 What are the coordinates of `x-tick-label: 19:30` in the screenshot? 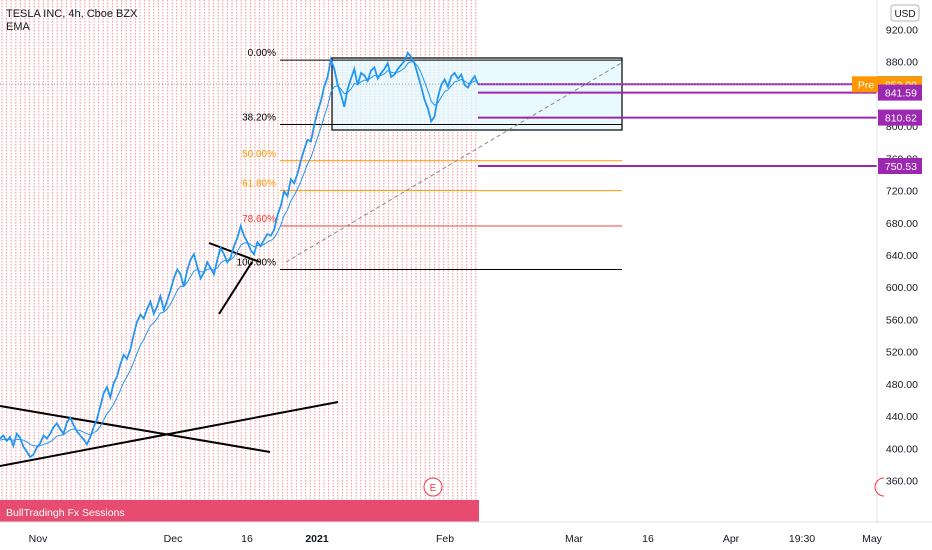 It's located at (802, 539).